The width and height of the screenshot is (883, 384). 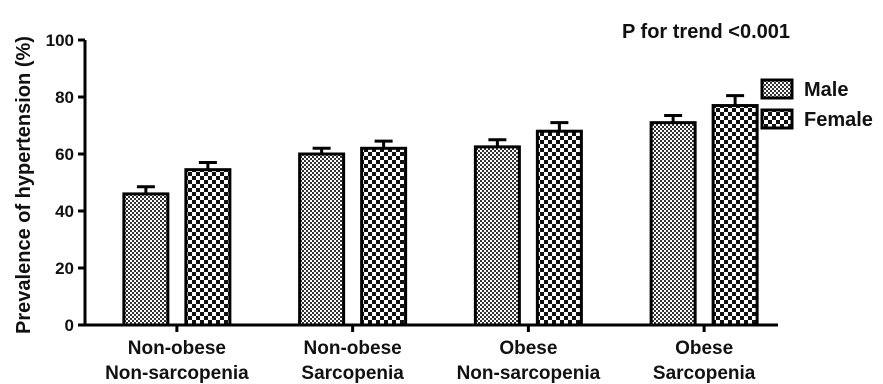 I want to click on y-tick-label: 100, so click(x=60, y=40).